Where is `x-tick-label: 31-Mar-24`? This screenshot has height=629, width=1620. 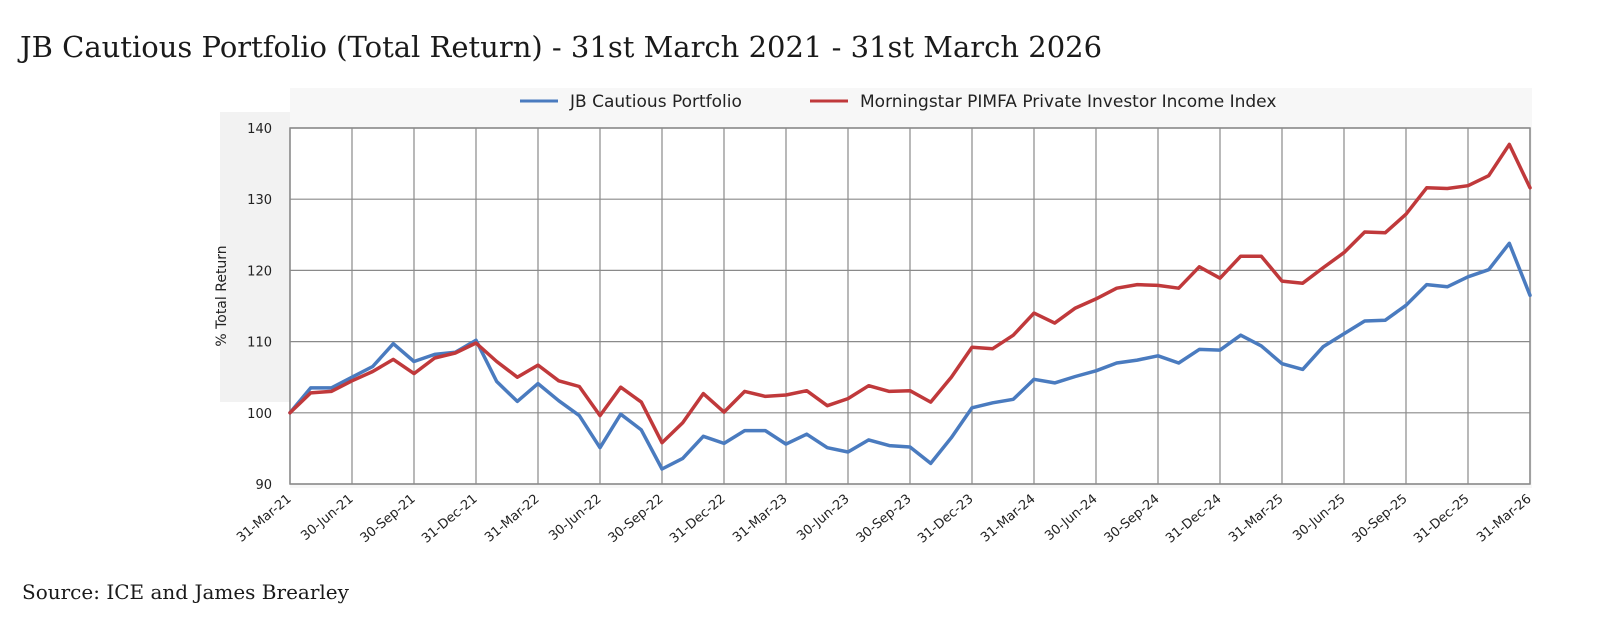 x-tick-label: 31-Mar-24 is located at coordinates (1008, 519).